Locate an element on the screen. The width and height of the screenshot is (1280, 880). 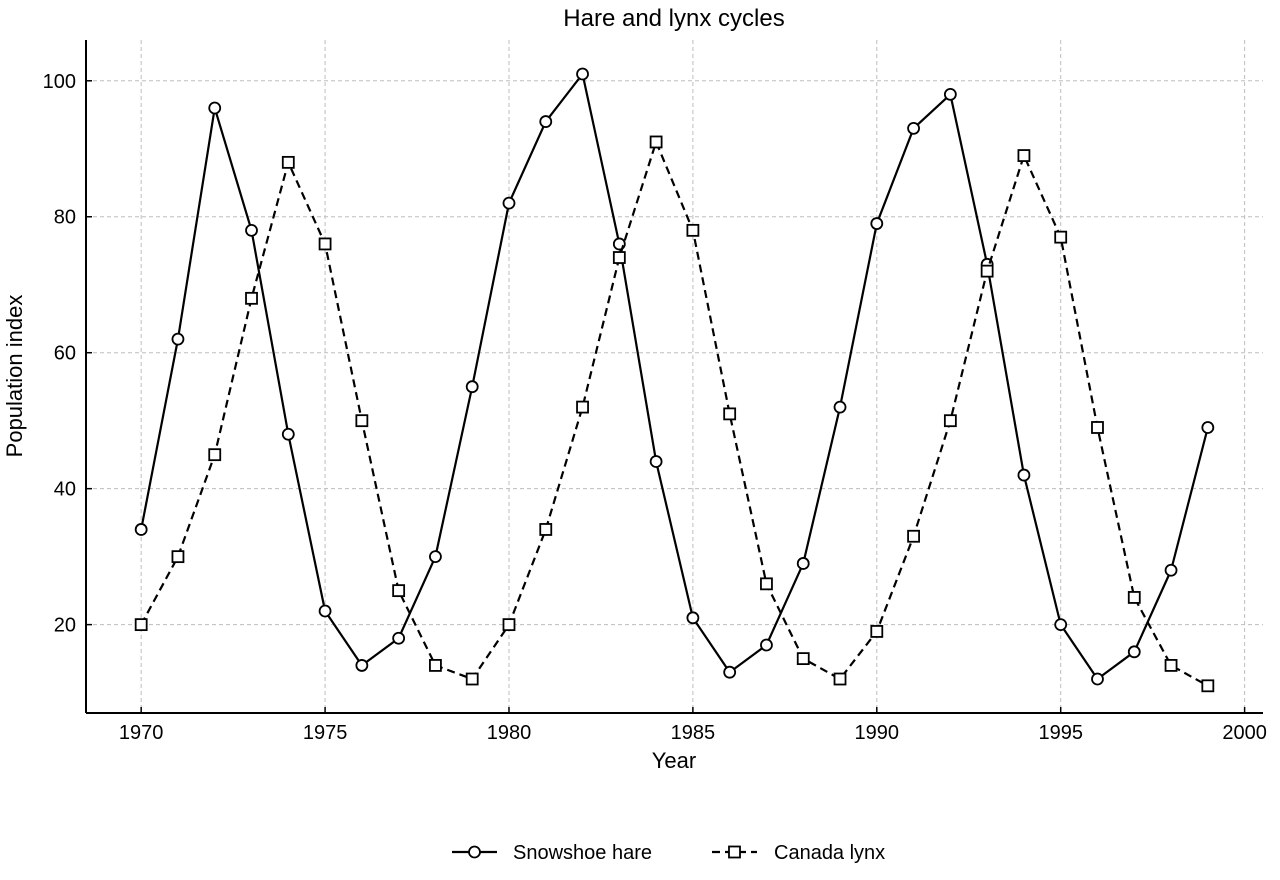
y-tick-label: 100 is located at coordinates (59, 82).